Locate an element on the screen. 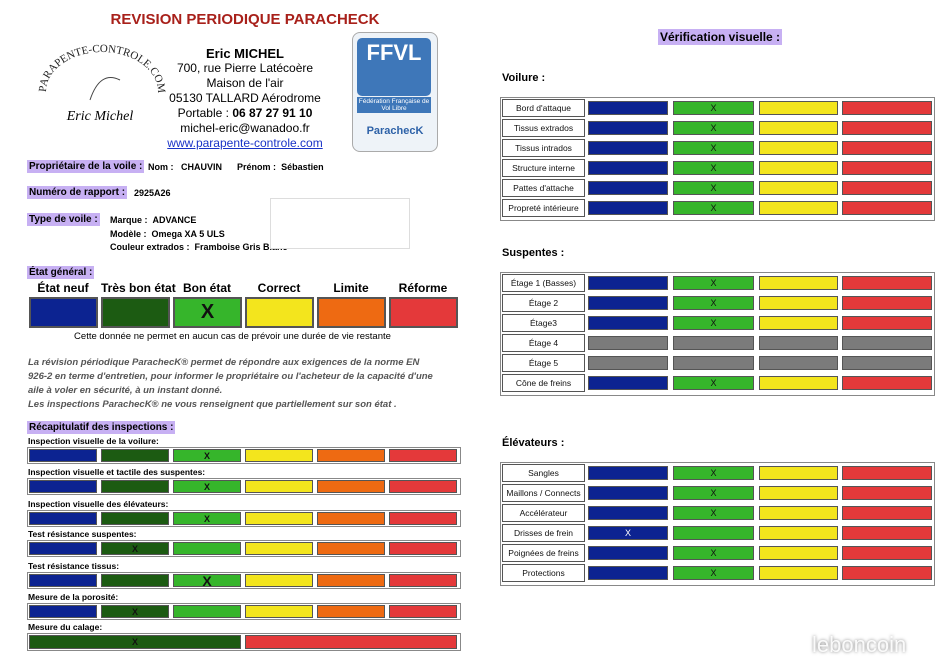  summary-name: Test résistance tissus: is located at coordinates (74, 566).